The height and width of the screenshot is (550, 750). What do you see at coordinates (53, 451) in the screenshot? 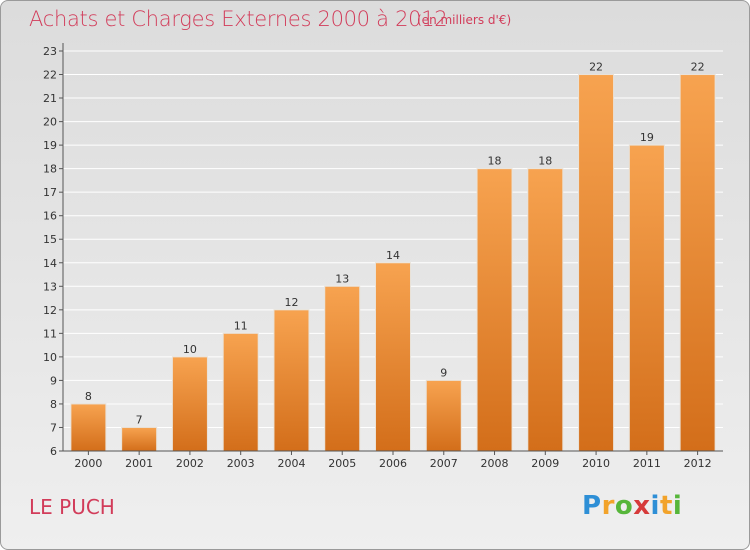
I see `y-tick-label: 6` at bounding box center [53, 451].